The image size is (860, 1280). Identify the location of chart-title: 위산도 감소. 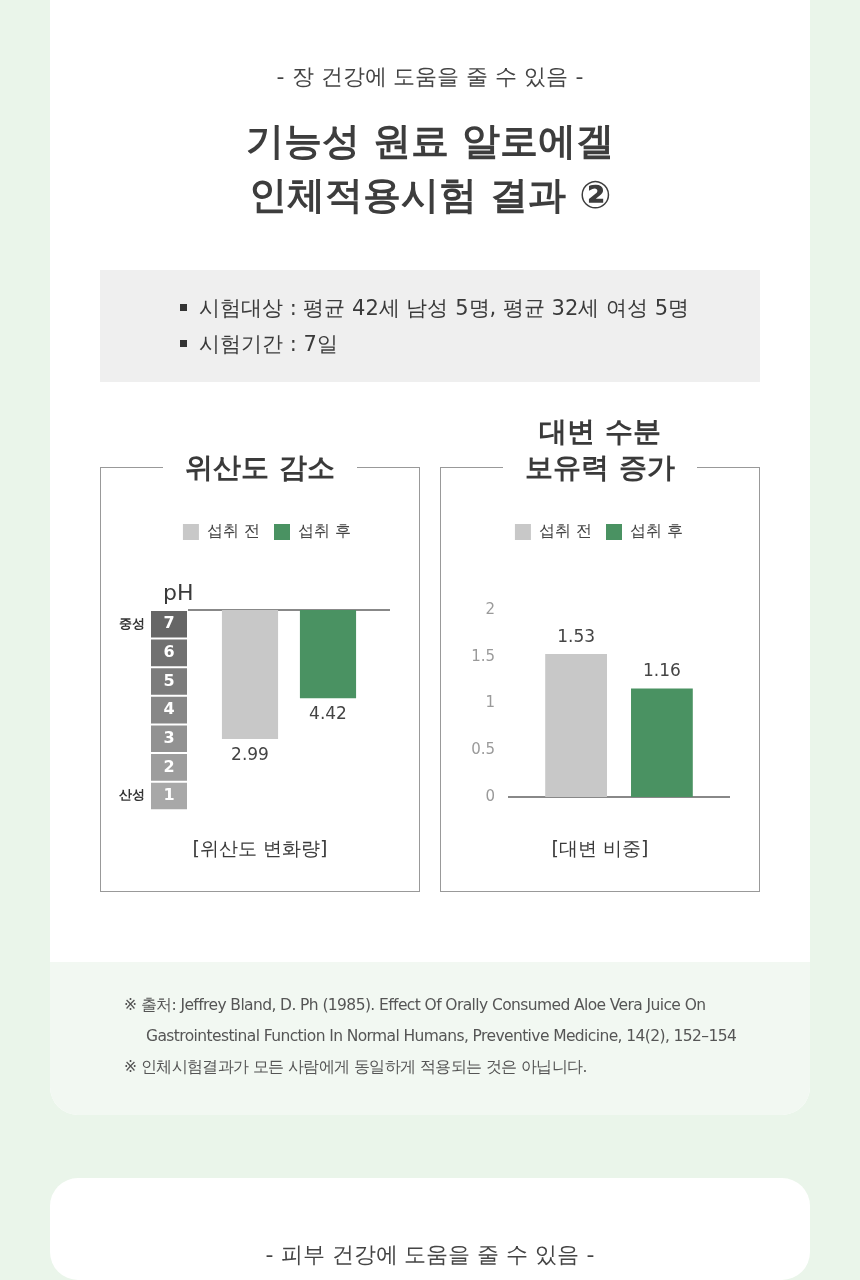
(260, 468).